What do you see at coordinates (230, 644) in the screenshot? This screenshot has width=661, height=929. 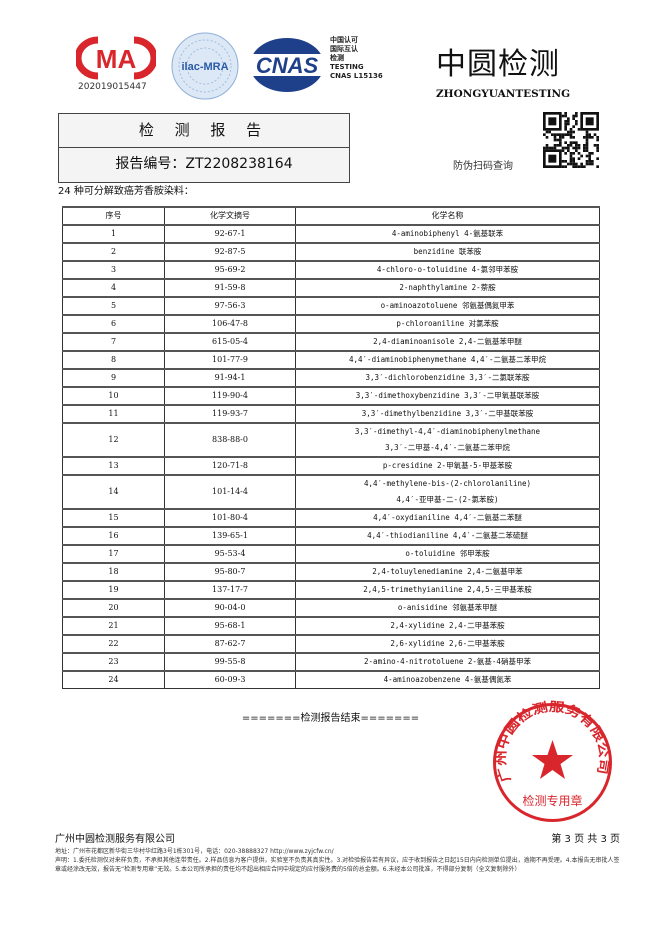 I see `row-cas-number: 87-62-7` at bounding box center [230, 644].